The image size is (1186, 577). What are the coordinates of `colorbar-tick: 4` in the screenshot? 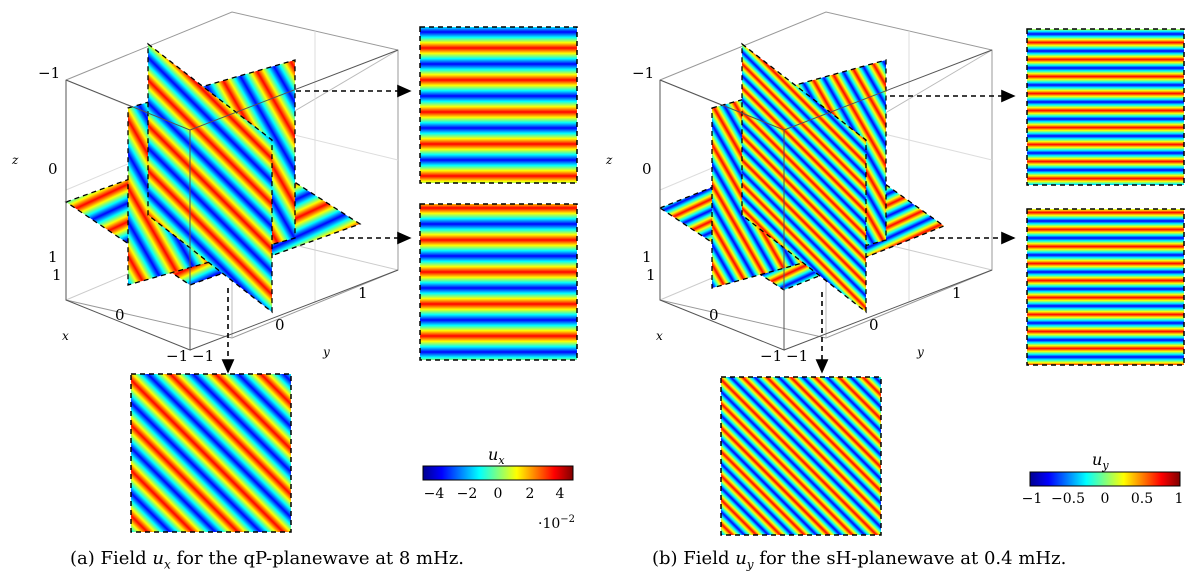 It's located at (560, 494).